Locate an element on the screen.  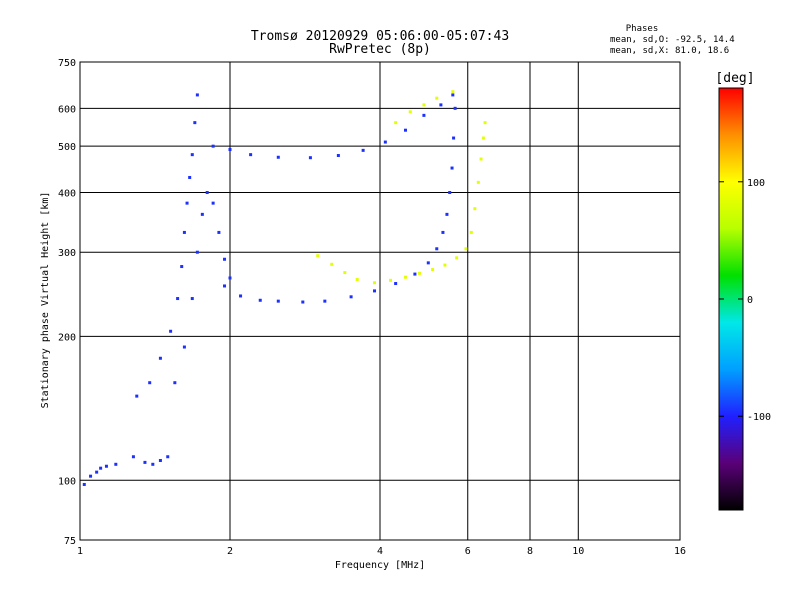
y-tick-label: 500 is located at coordinates (67, 147).